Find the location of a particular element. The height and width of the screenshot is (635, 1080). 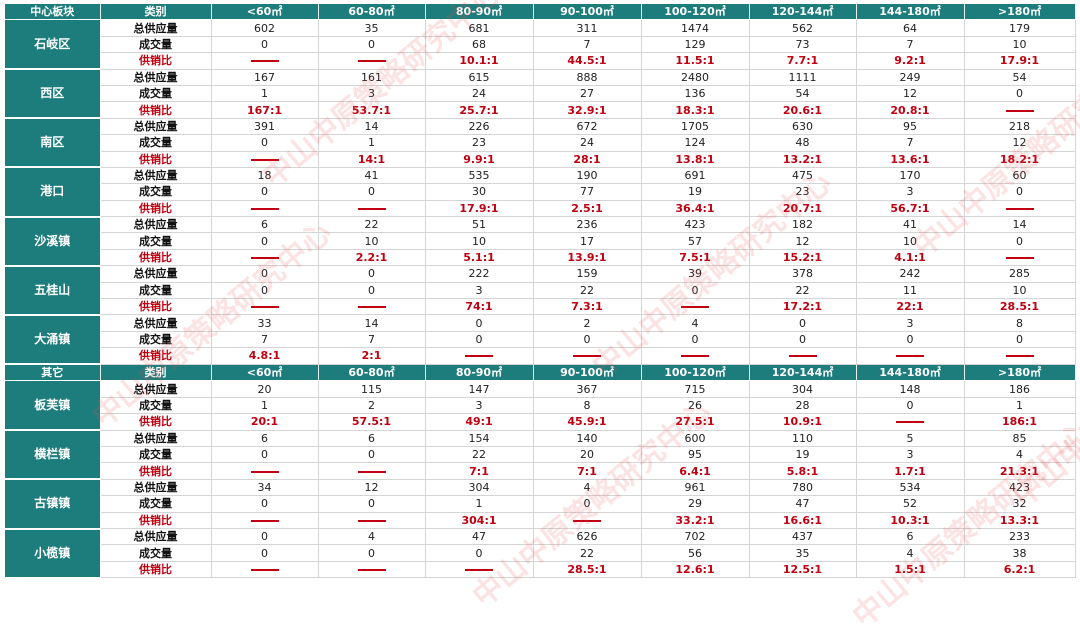

table-cell: 161 is located at coordinates (372, 77).